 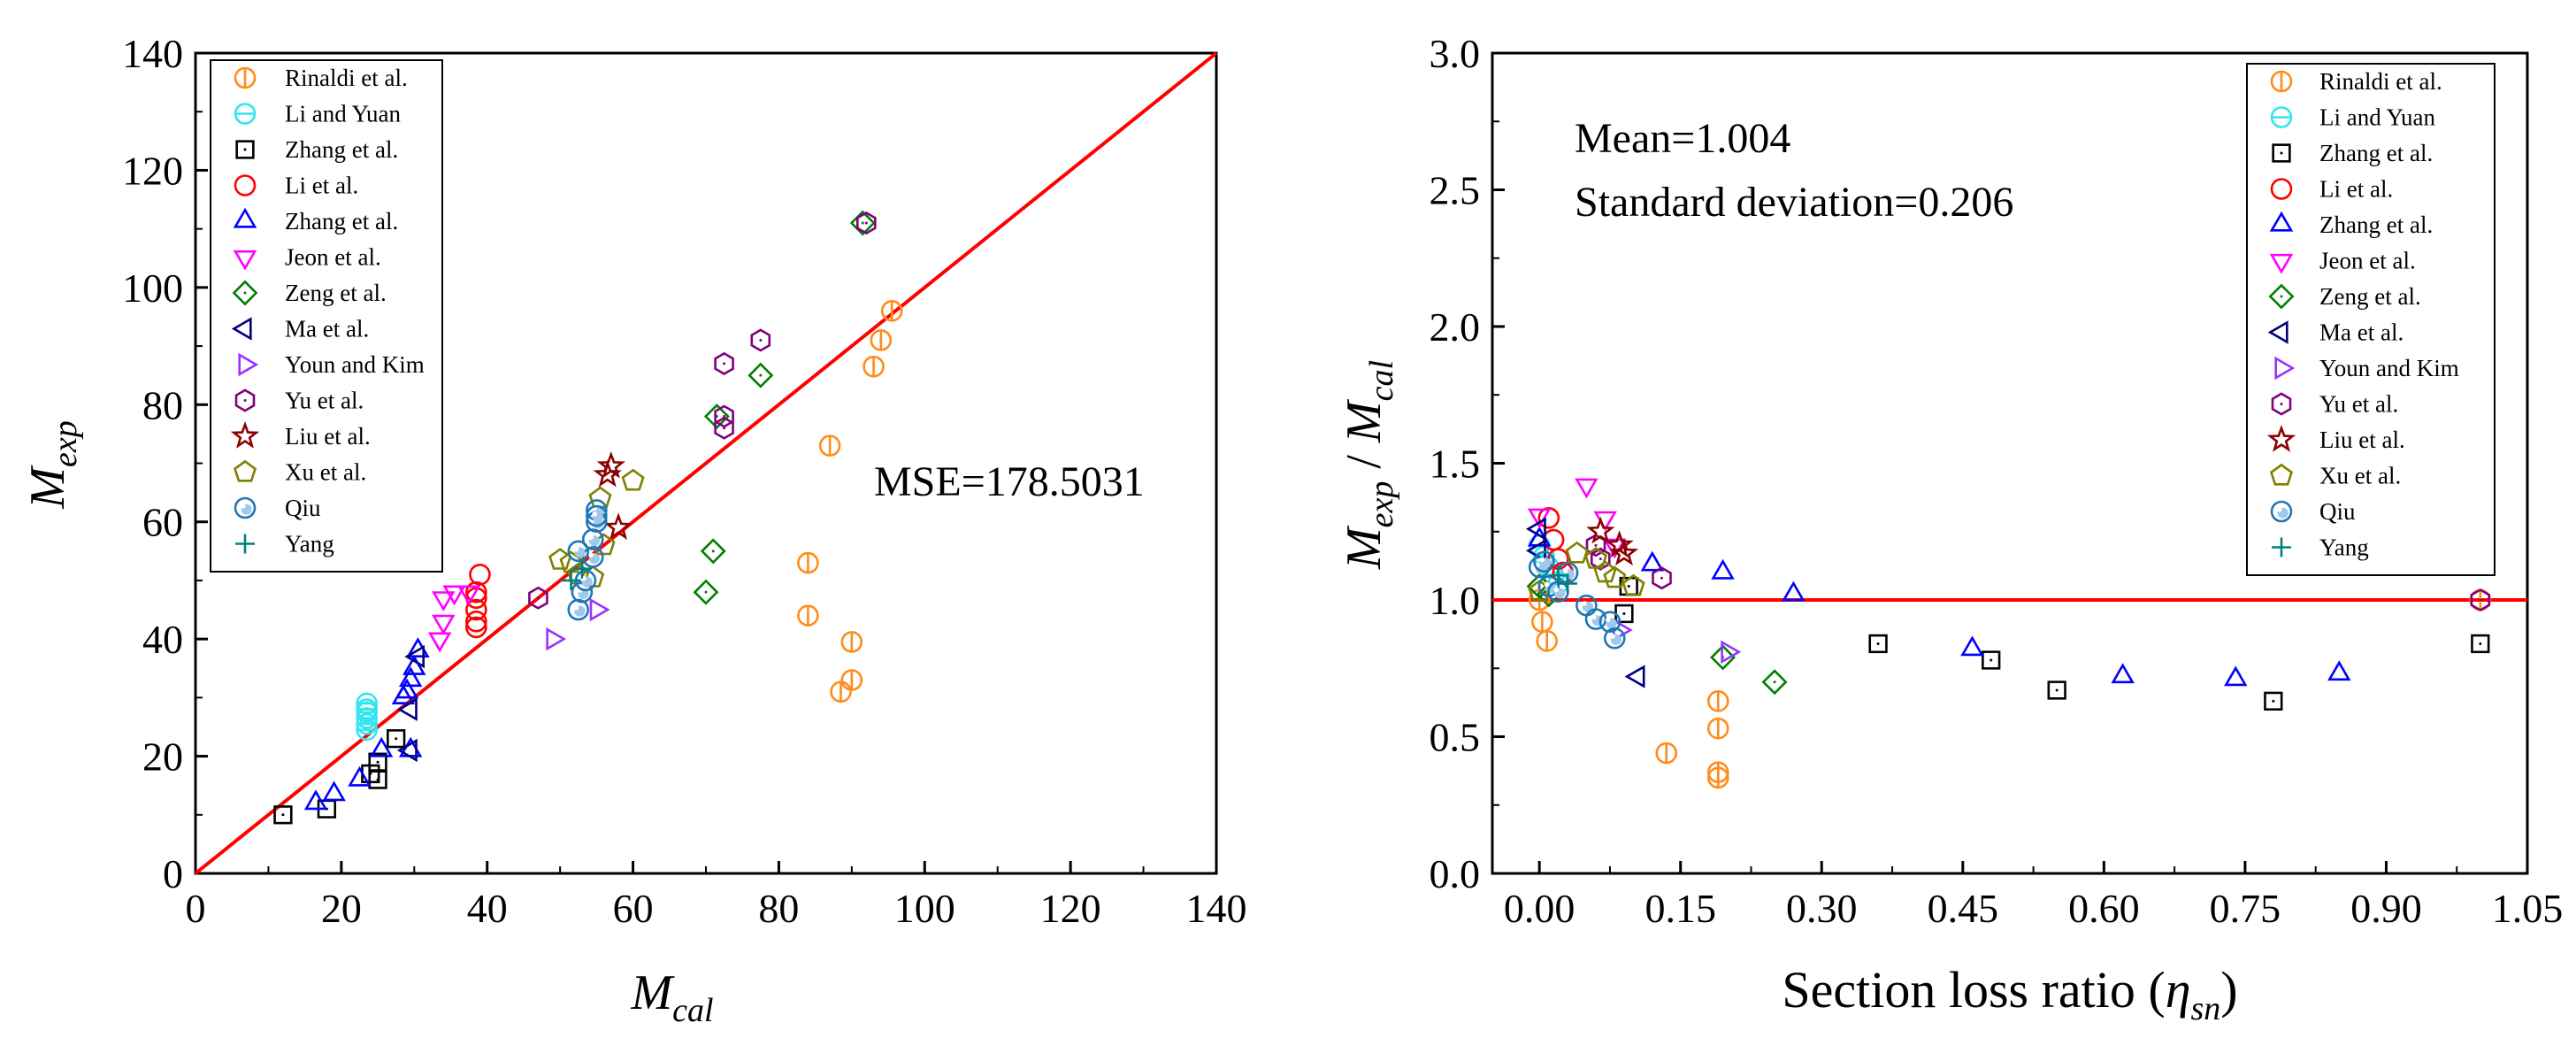 I want to click on left-legend-label: Rinaldi et al., so click(x=346, y=78).